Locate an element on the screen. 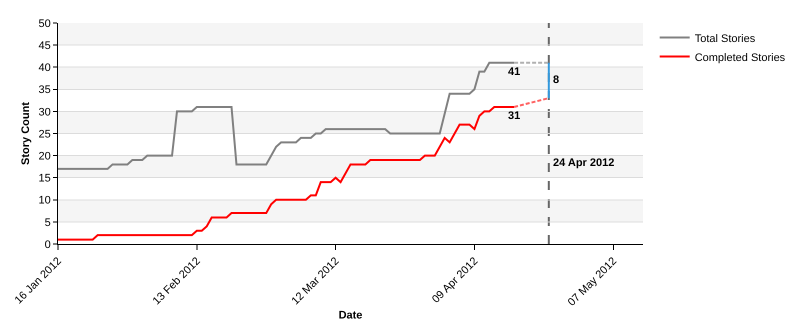 The width and height of the screenshot is (803, 328). y-tick-label: 50 is located at coordinates (44, 24).